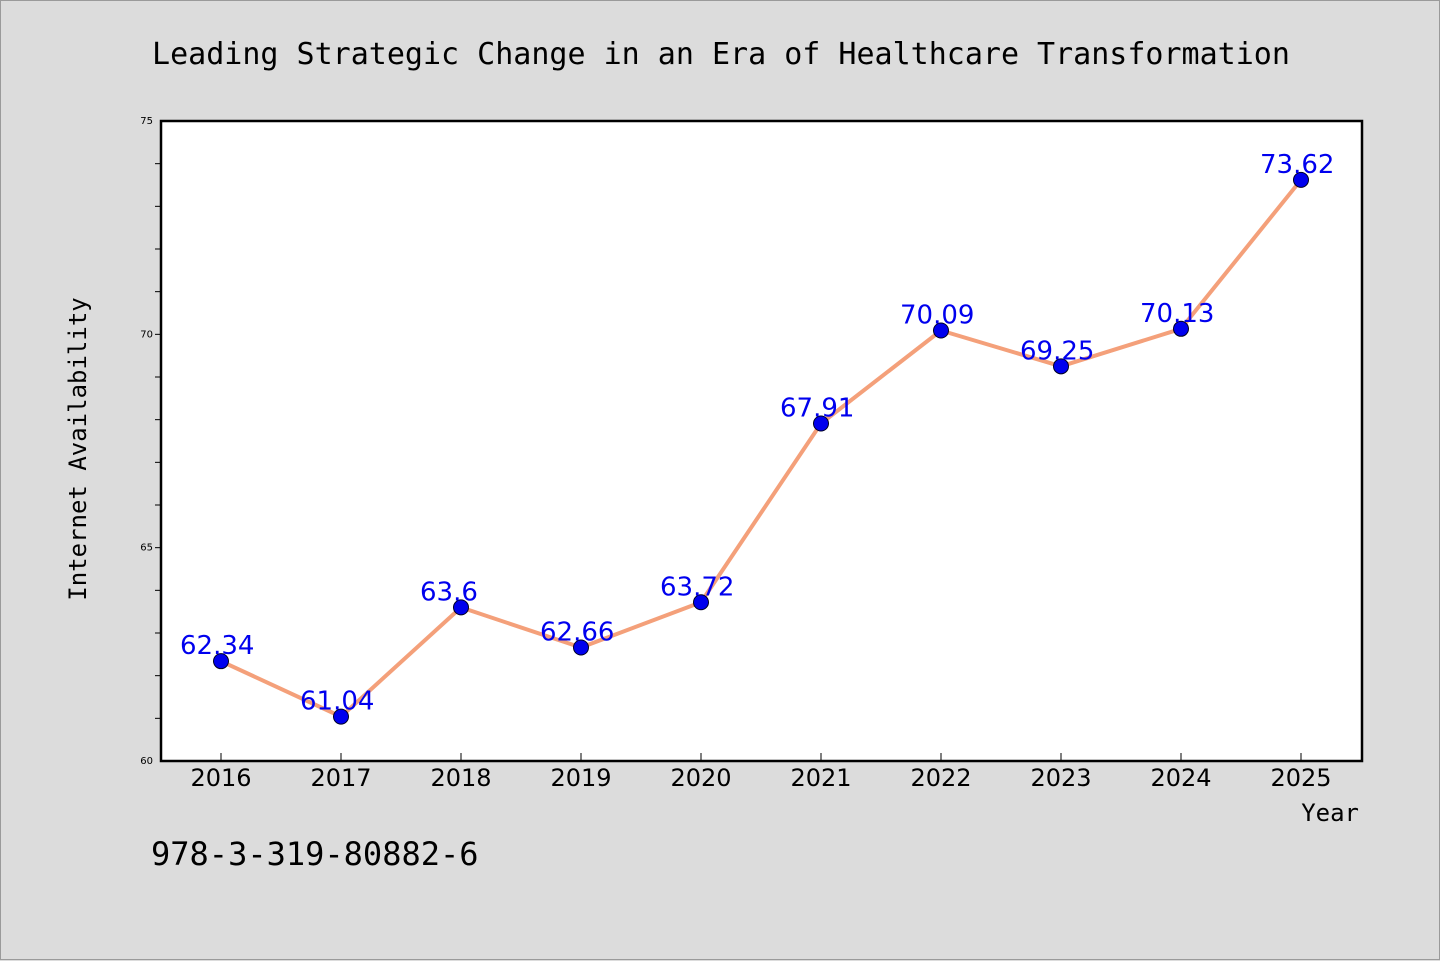  I want to click on data-label: 63.72, so click(697, 587).